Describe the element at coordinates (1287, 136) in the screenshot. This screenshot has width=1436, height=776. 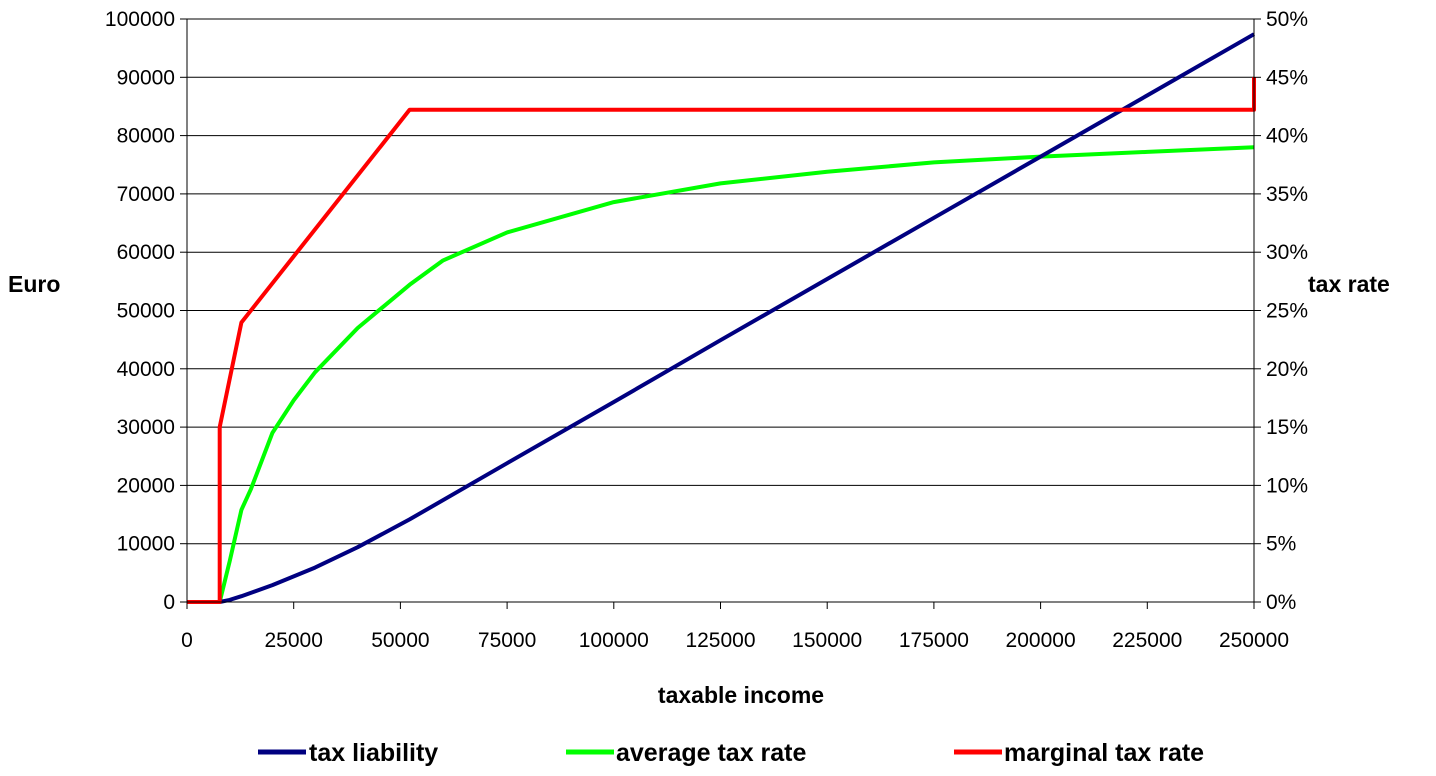
I see `y-right-tick-label: 40%` at that location.